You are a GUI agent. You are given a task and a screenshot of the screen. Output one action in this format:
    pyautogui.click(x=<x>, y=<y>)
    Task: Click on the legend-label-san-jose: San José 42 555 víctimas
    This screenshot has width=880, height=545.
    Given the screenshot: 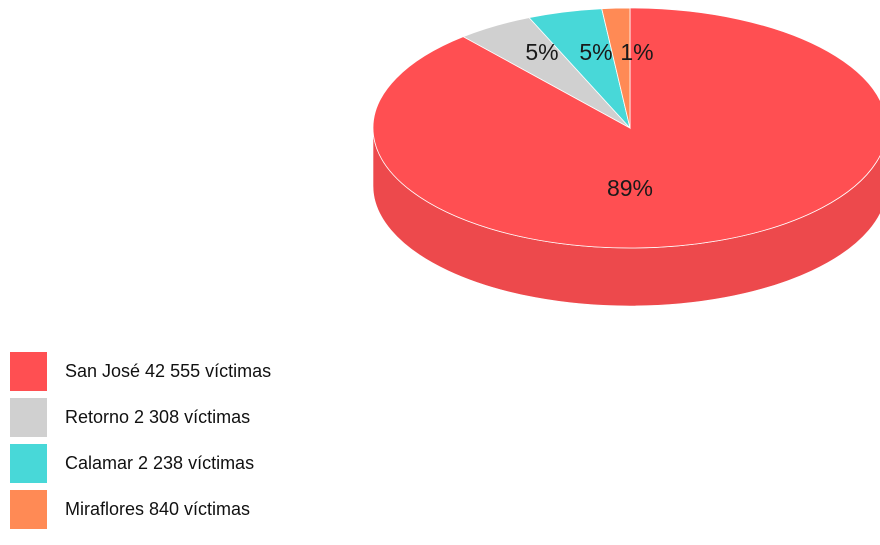 What is the action you would take?
    pyautogui.click(x=168, y=371)
    